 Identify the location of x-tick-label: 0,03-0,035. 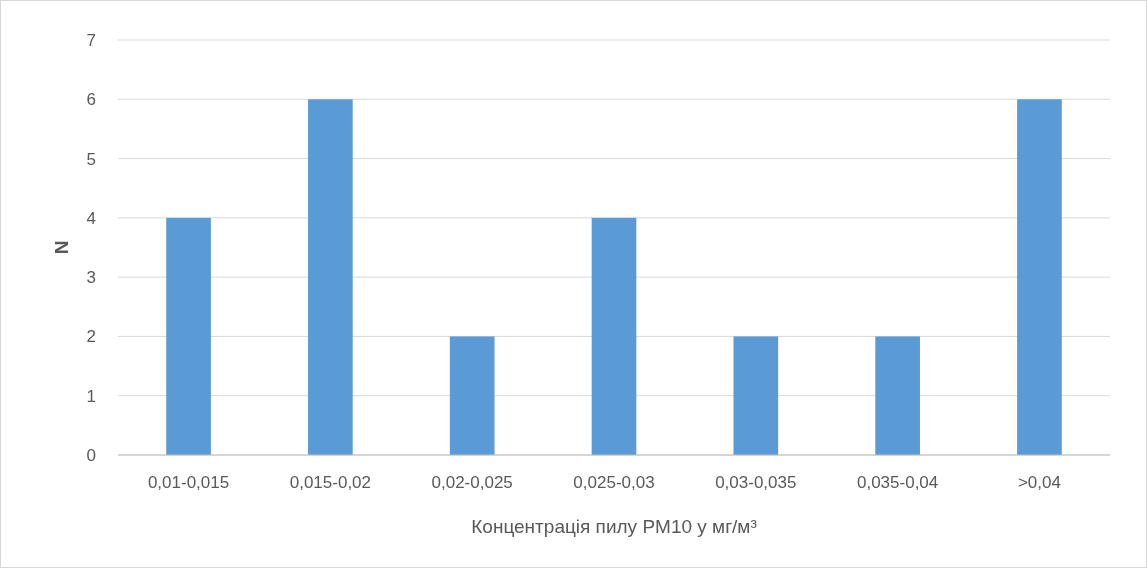
(756, 482).